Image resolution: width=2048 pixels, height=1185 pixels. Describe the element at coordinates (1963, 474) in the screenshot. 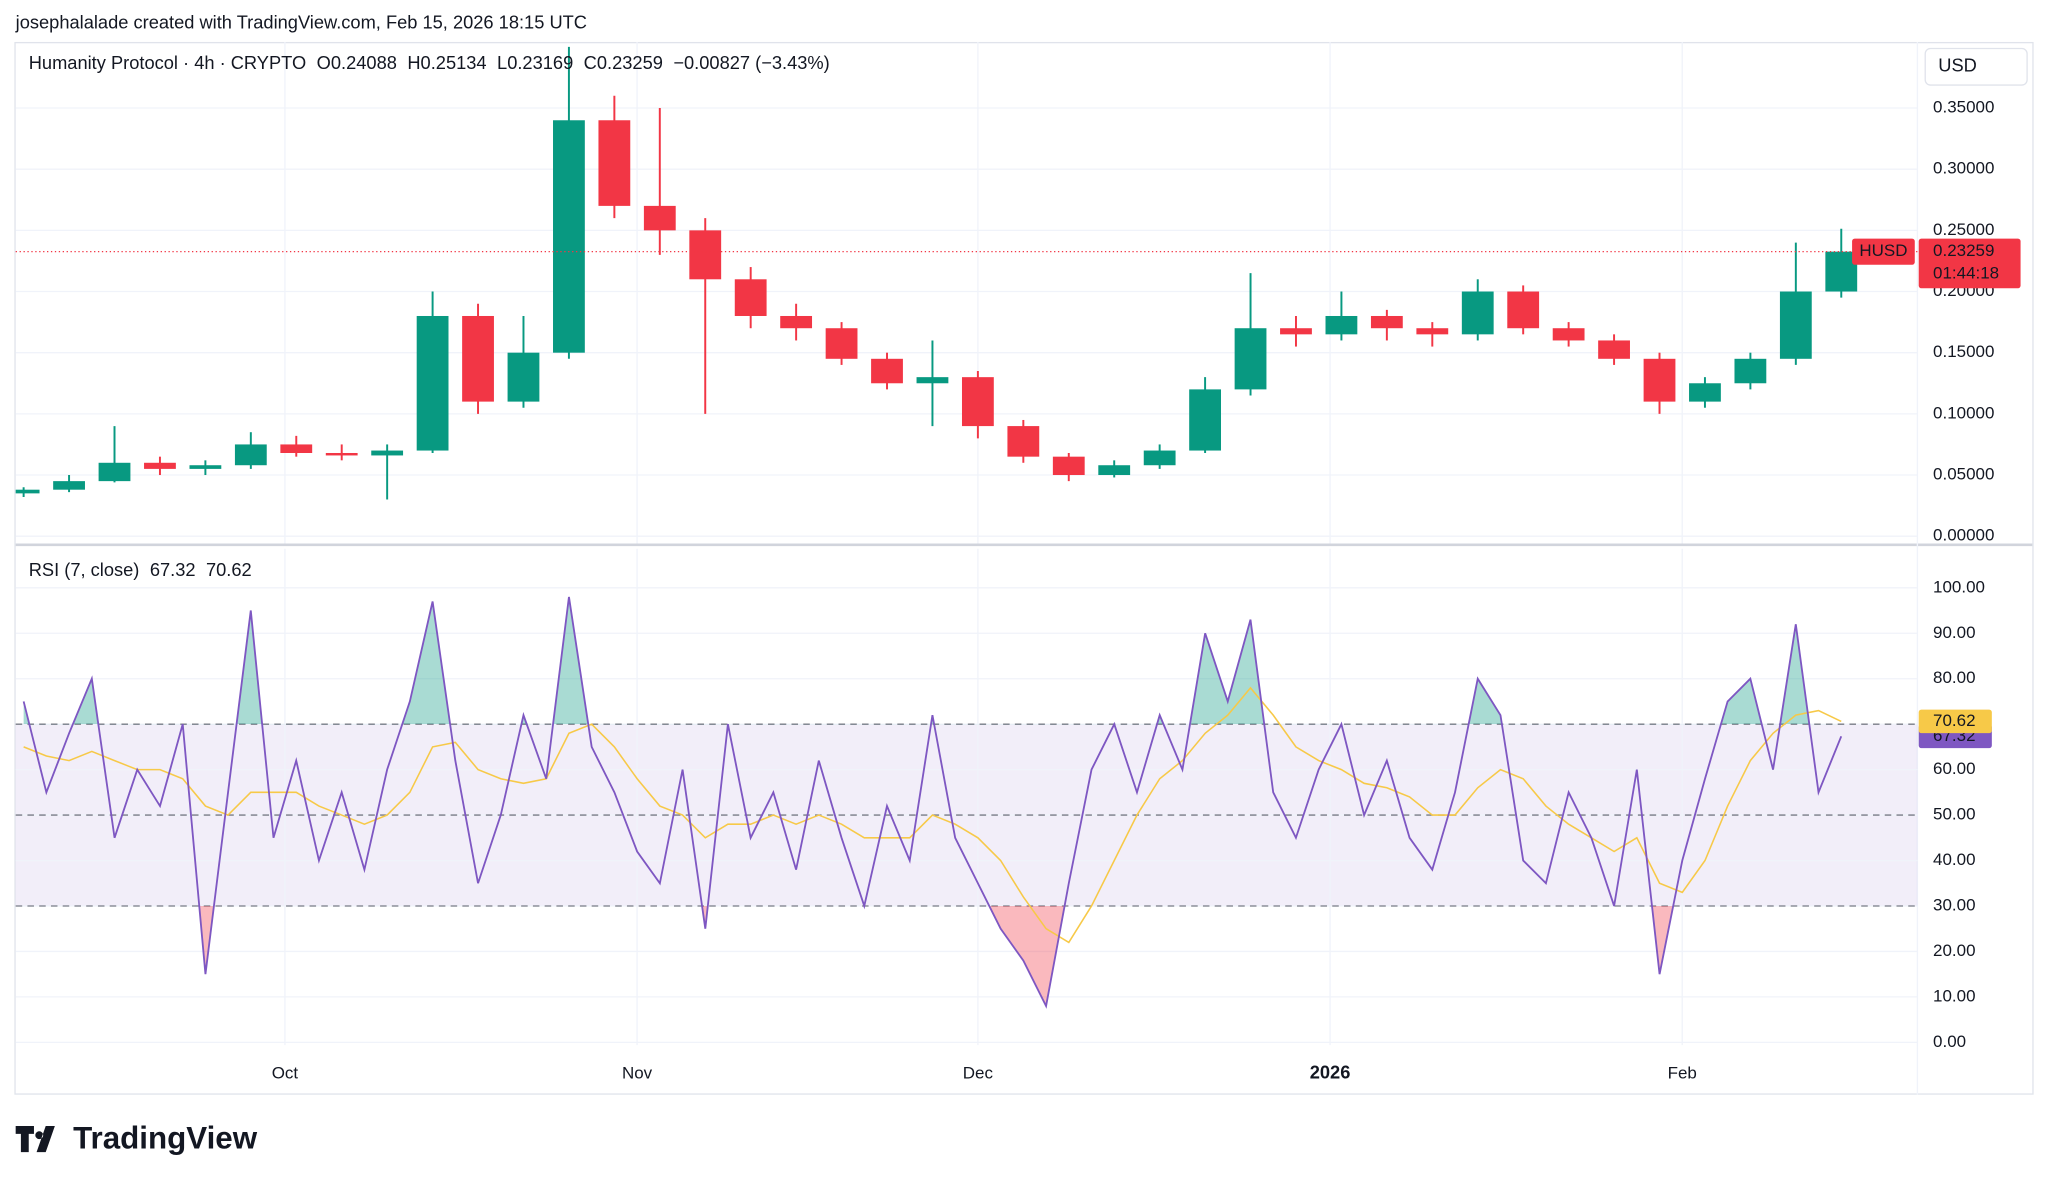

I see `y-tick-label: 0.05000` at that location.